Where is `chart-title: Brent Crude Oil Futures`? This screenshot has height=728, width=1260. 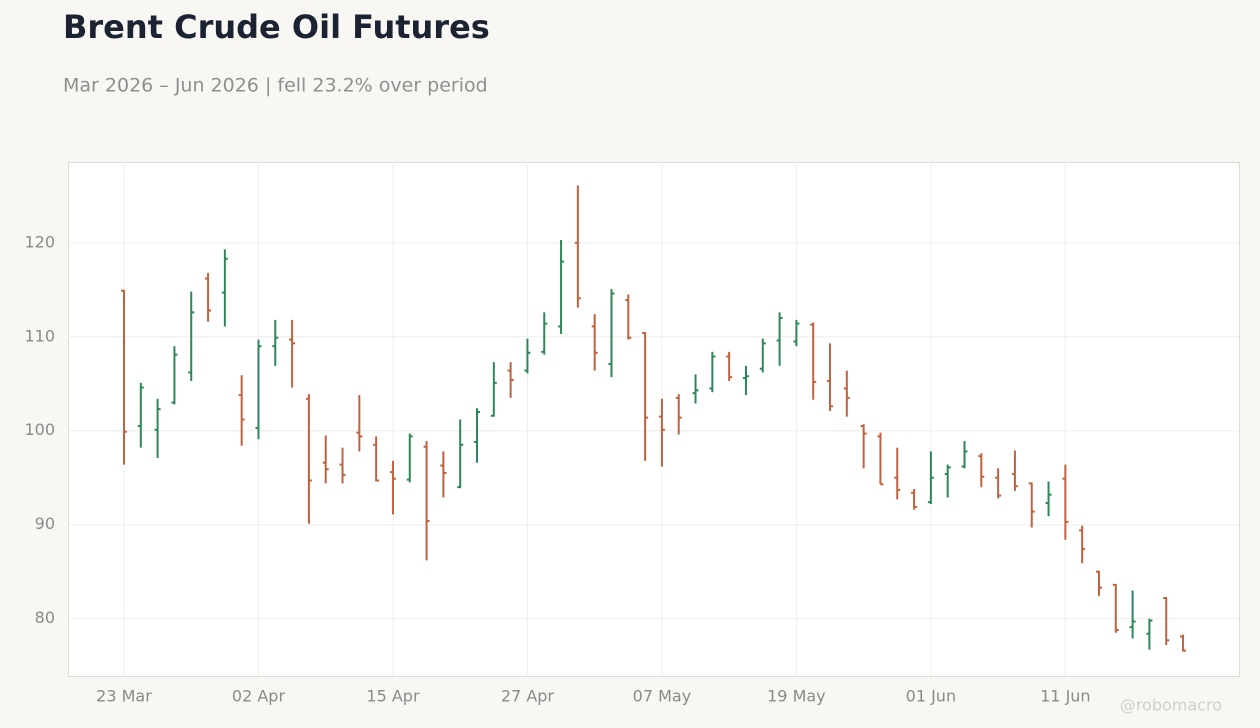
chart-title: Brent Crude Oil Futures is located at coordinates (276, 27).